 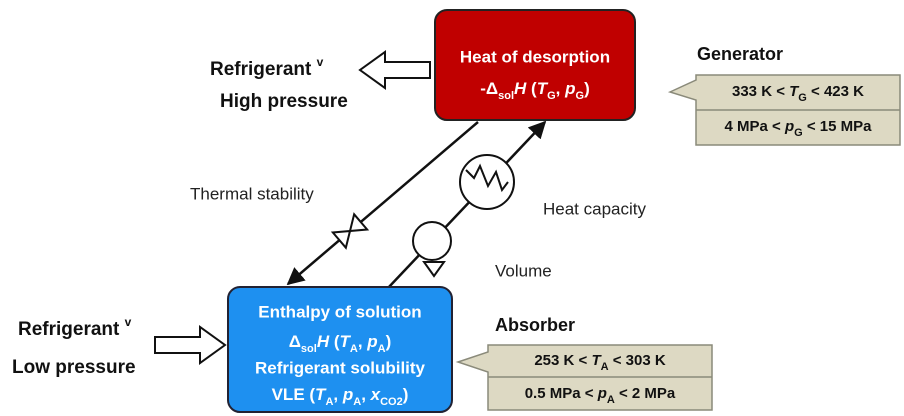 I want to click on condition-part: 0.5 MPa <, so click(x=561, y=393).